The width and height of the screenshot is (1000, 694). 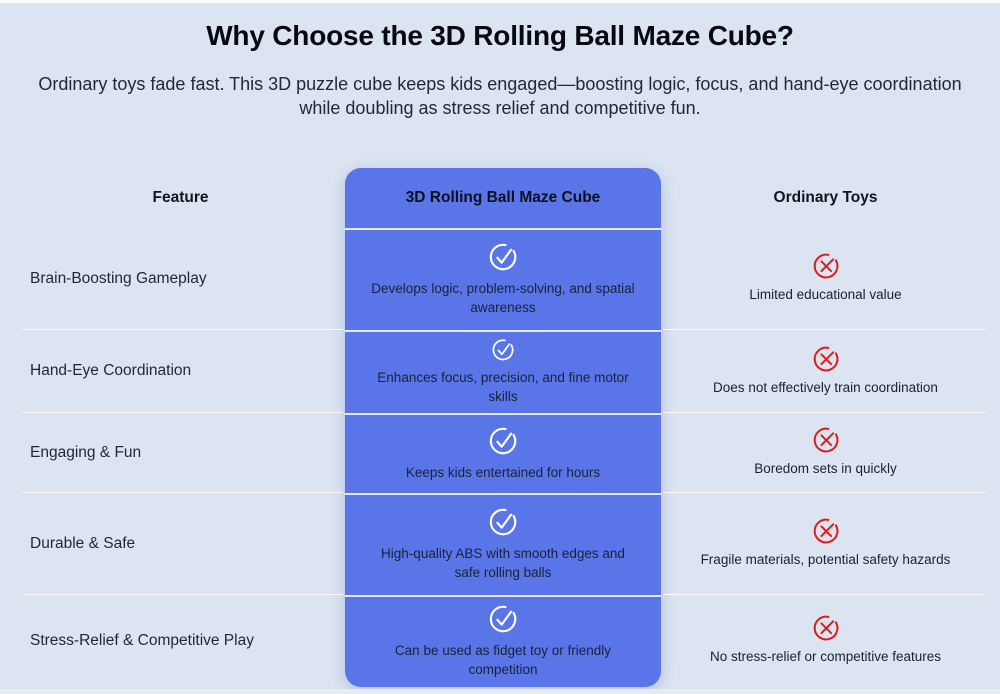 I want to click on ordinary-cell-text: Limited educational value, so click(x=825, y=295).